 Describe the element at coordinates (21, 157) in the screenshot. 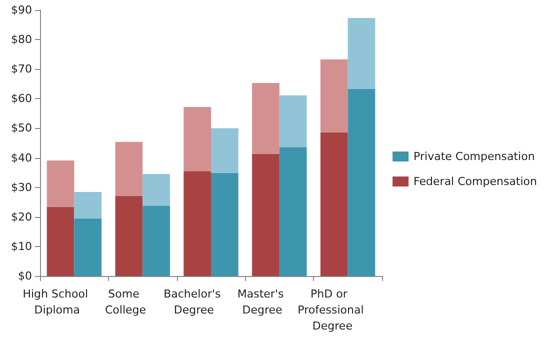

I see `y-tick-label: $40` at that location.